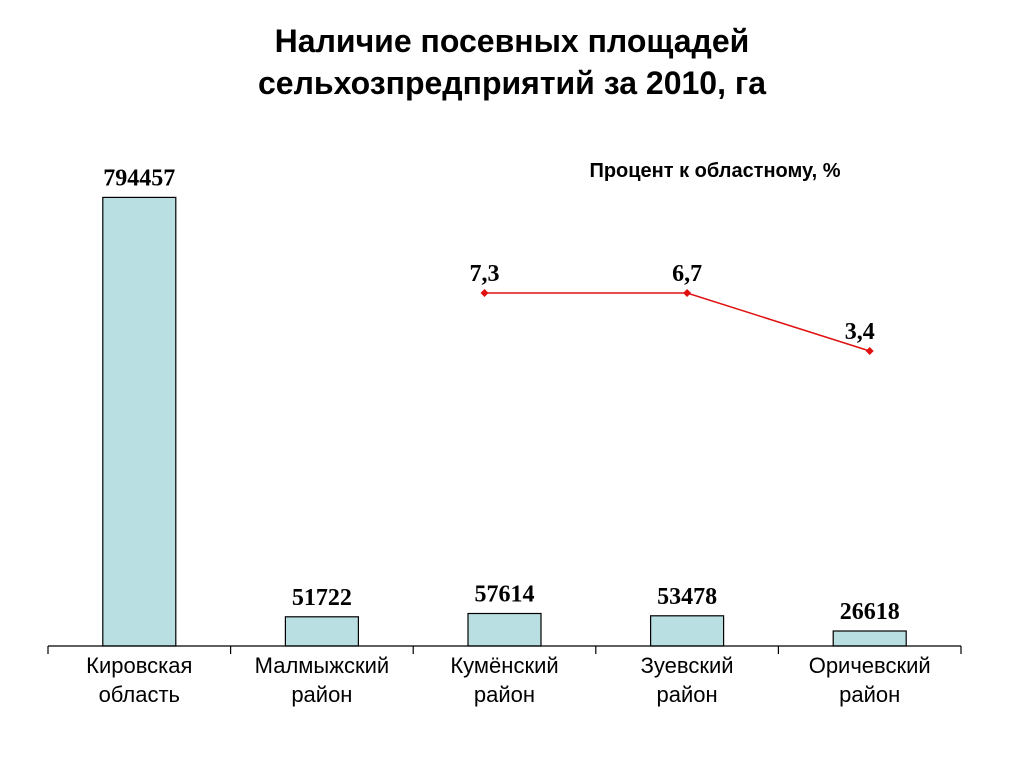 This screenshot has width=1024, height=768. What do you see at coordinates (321, 694) in the screenshot?
I see `x-tick-label-1-1: район` at bounding box center [321, 694].